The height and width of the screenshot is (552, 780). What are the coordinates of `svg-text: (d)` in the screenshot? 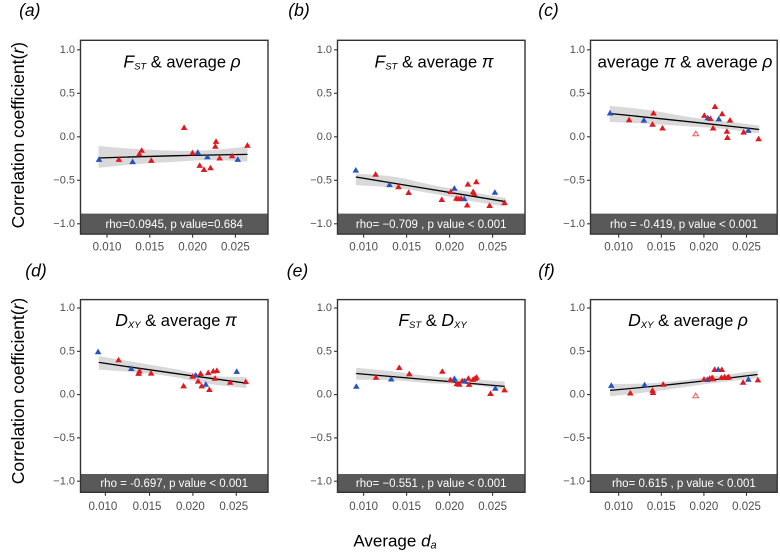 It's located at (35, 270).